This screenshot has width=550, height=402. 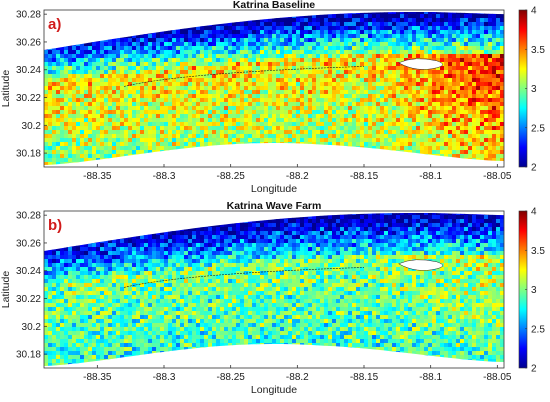 I want to click on panel-label: b), so click(x=55, y=225).